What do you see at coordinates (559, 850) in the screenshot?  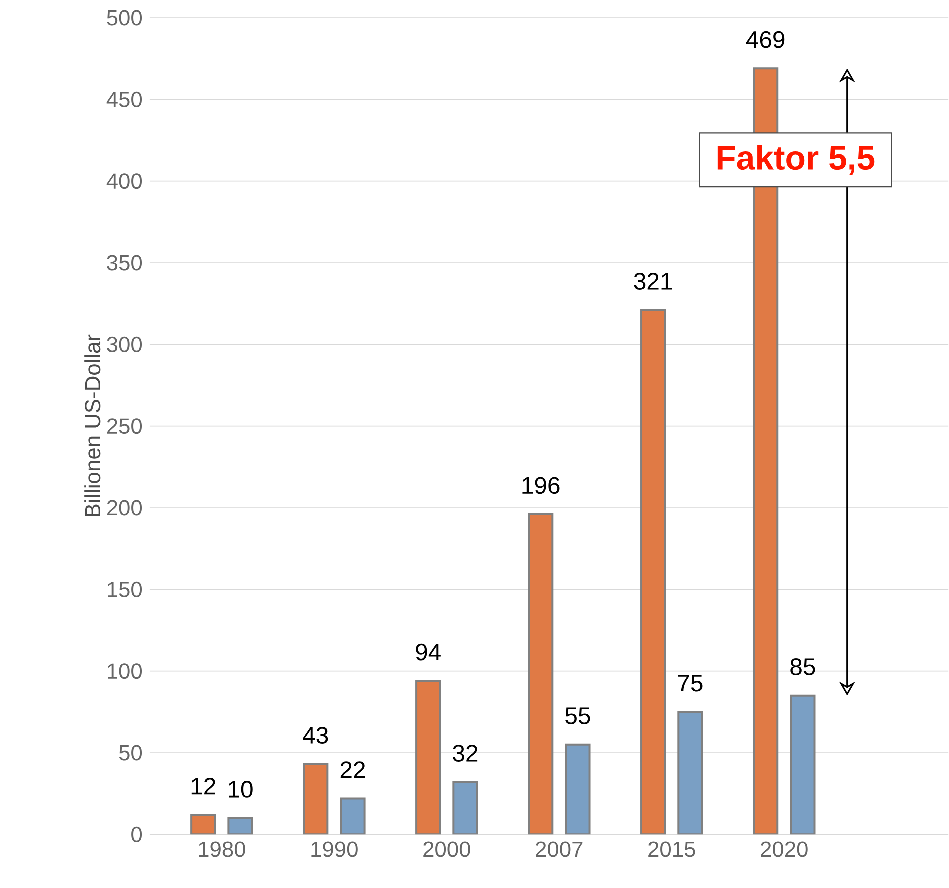 I see `x-tick-label: 2007` at bounding box center [559, 850].